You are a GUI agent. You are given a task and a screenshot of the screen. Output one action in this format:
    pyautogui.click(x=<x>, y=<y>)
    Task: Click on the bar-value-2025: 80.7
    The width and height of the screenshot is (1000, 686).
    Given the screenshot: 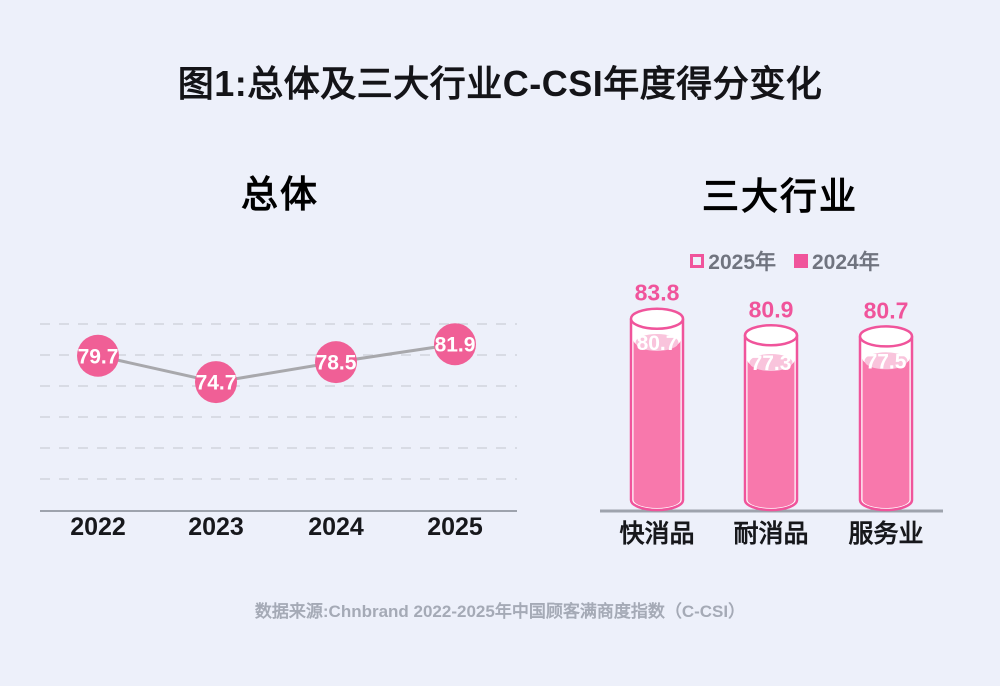 What is the action you would take?
    pyautogui.click(x=886, y=310)
    